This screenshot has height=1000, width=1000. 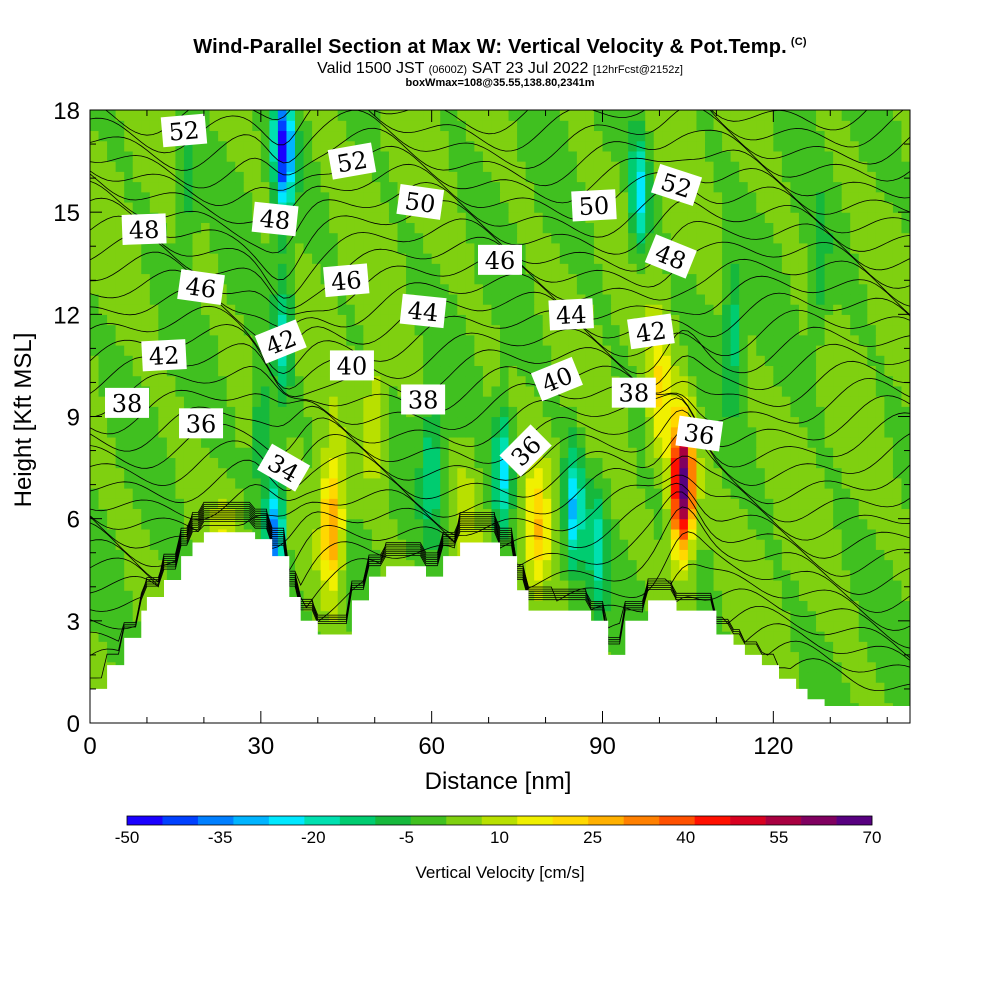 I want to click on colorbar-tick-label: -20, so click(x=313, y=837).